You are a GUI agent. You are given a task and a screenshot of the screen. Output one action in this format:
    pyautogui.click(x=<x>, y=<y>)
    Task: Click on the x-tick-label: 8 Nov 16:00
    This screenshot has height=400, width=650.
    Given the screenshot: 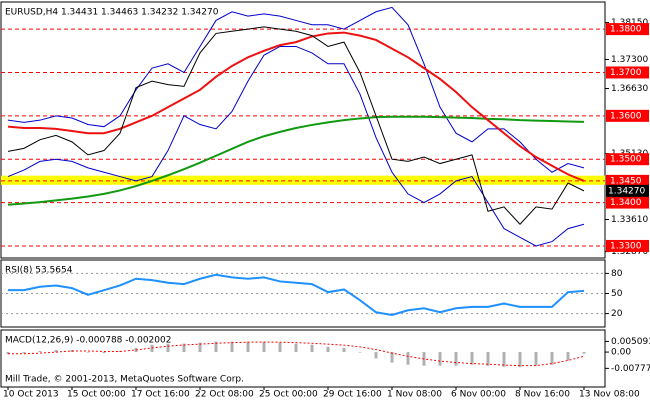 What is the action you would take?
    pyautogui.click(x=542, y=395)
    